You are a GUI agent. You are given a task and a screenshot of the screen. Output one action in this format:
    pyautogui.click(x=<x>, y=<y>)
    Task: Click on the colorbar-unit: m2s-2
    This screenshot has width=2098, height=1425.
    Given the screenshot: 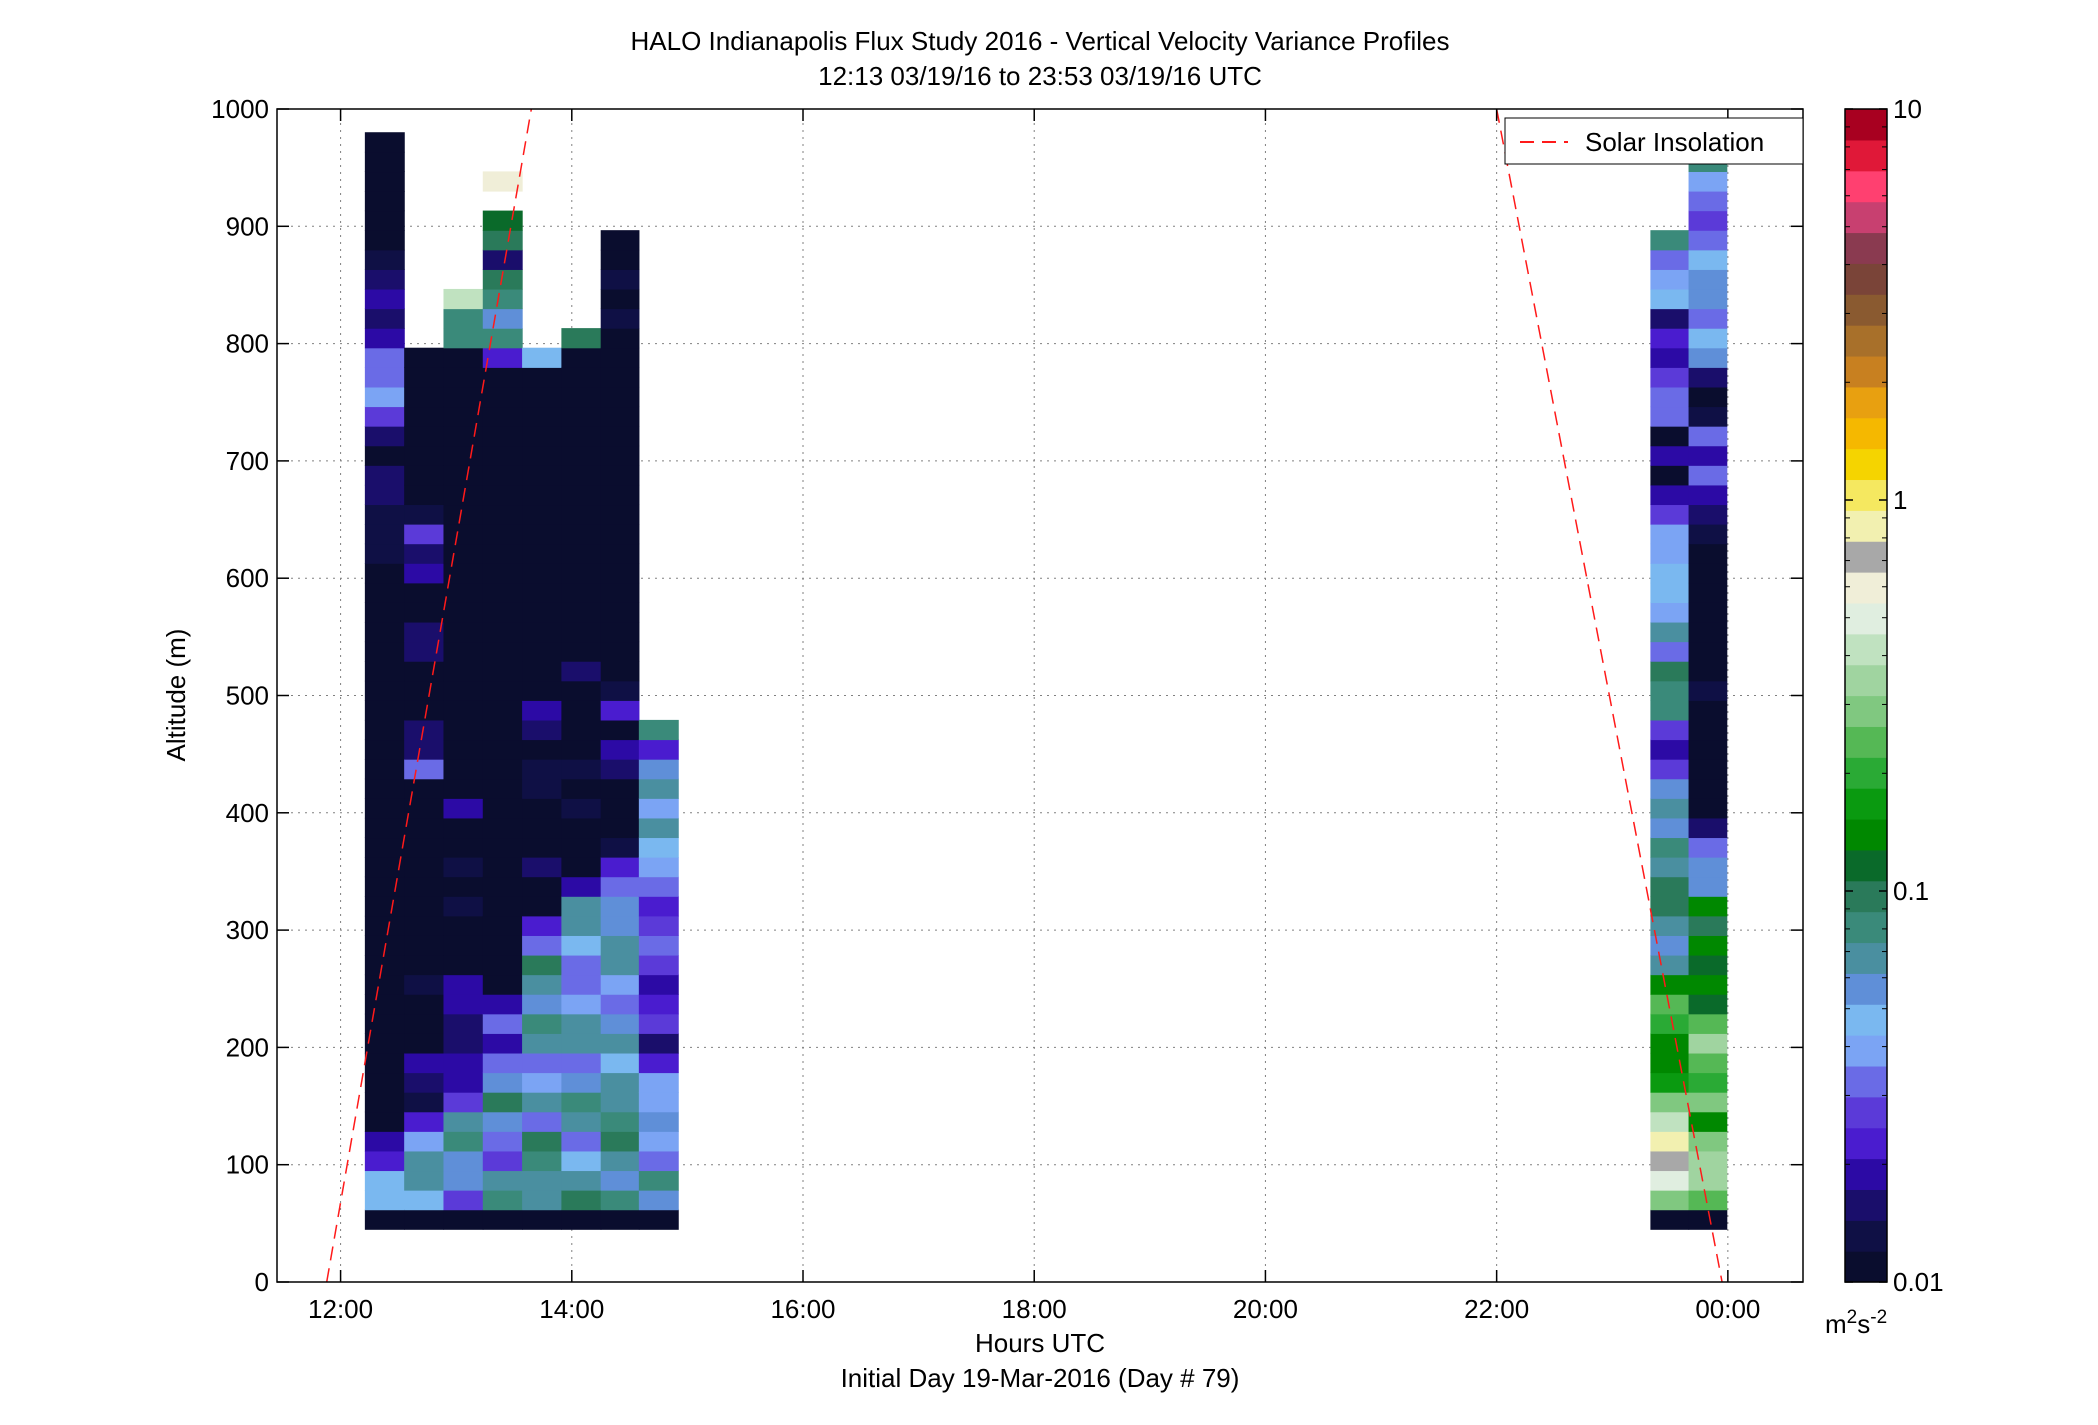 What is the action you would take?
    pyautogui.click(x=1856, y=1323)
    